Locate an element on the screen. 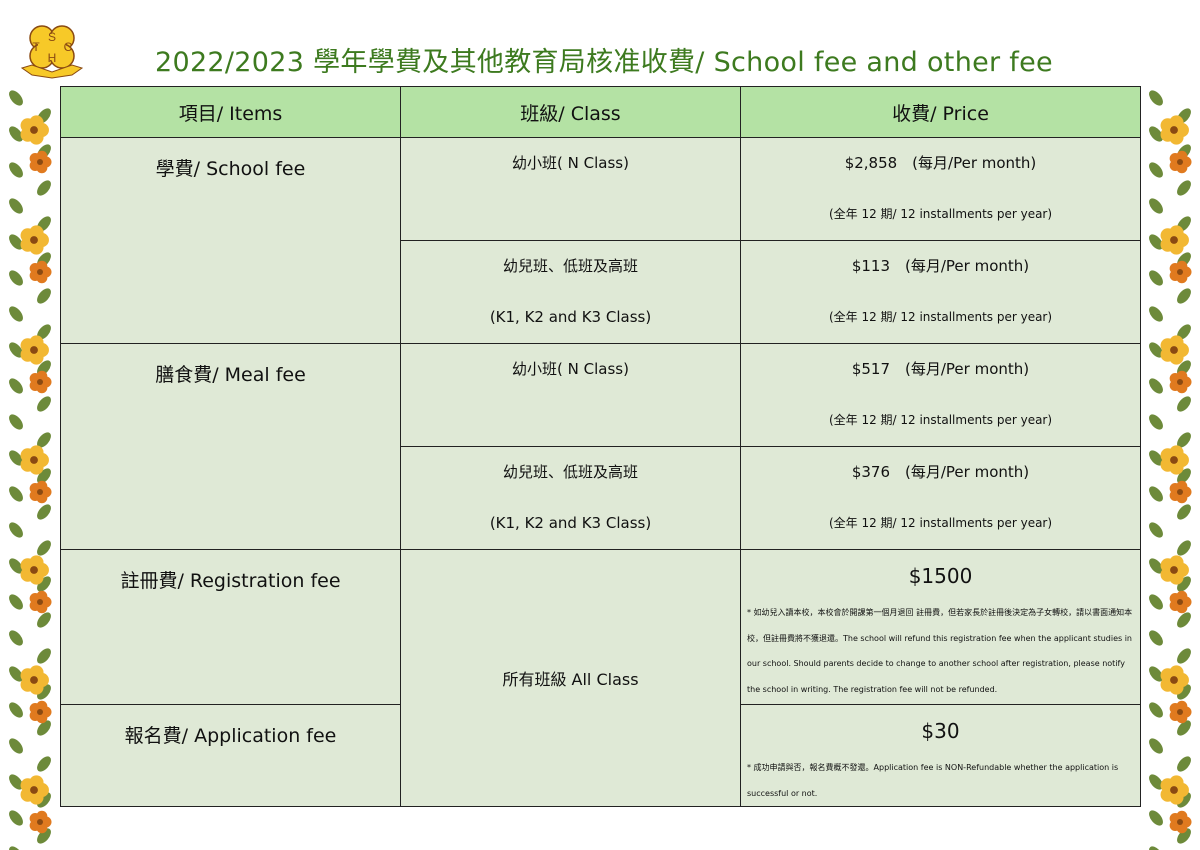 This screenshot has width=1200, height=850. svg-text: C is located at coordinates (68, 47).